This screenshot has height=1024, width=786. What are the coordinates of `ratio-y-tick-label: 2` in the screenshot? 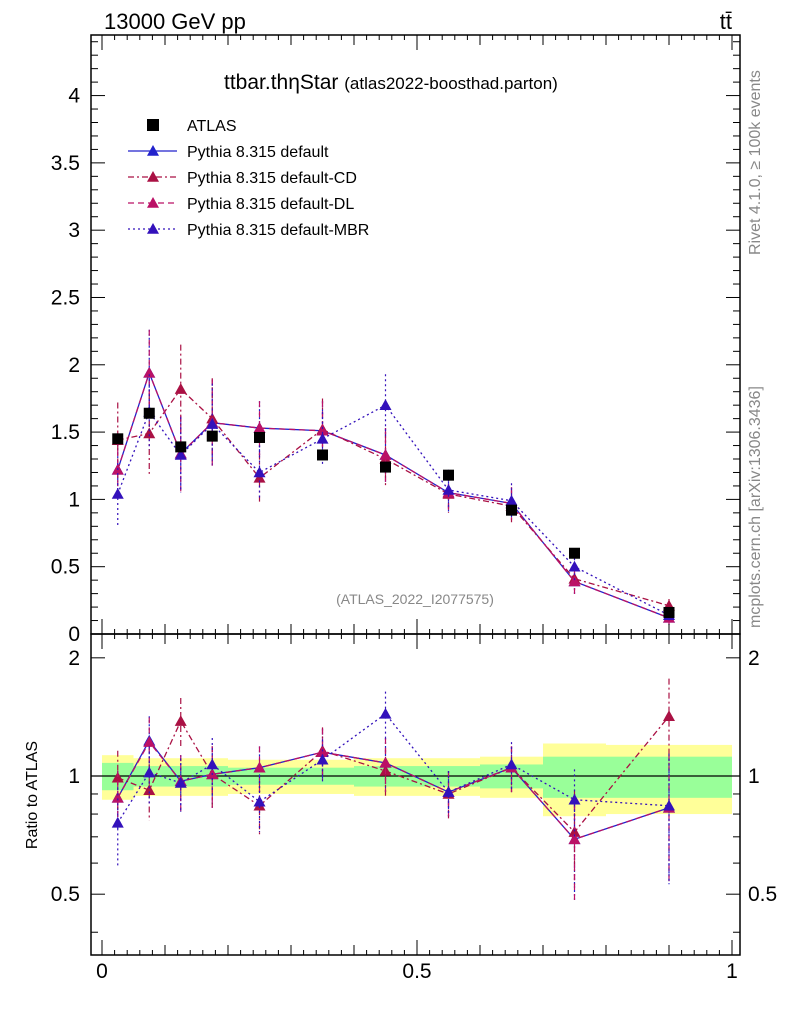 It's located at (74, 658).